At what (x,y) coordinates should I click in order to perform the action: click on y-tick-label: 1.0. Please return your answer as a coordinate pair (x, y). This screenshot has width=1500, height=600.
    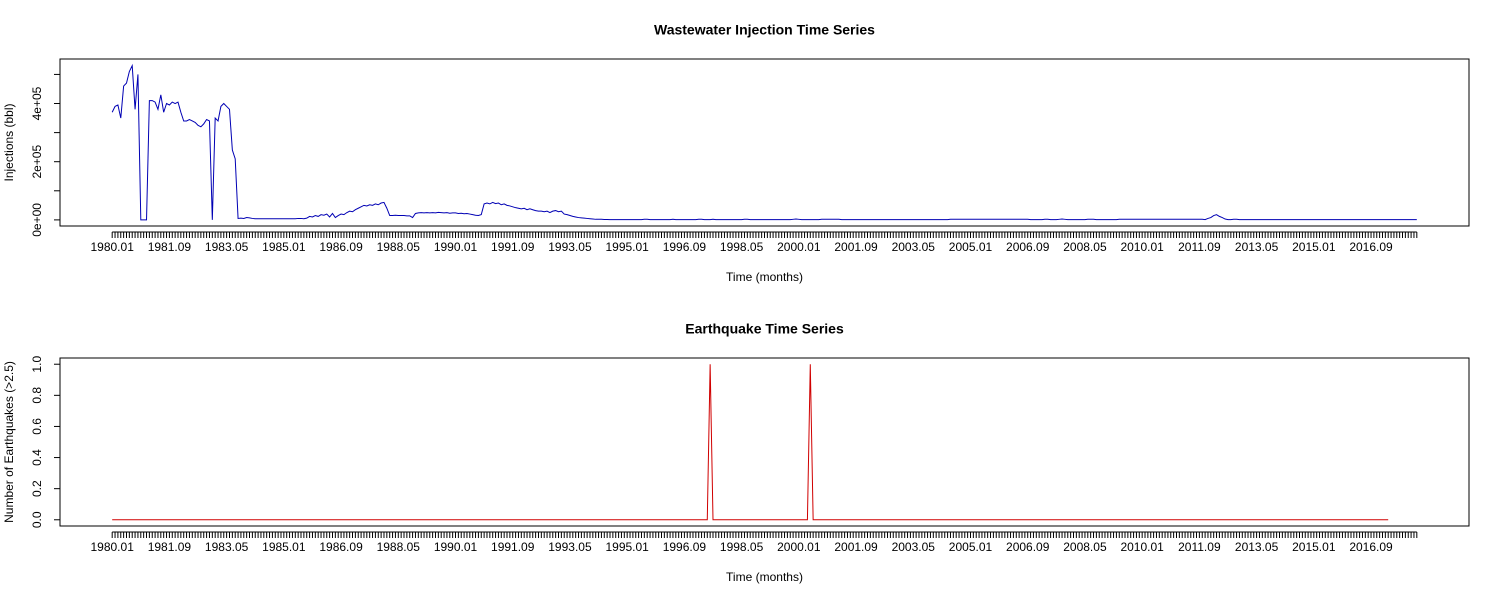
    Looking at the image, I should click on (37, 364).